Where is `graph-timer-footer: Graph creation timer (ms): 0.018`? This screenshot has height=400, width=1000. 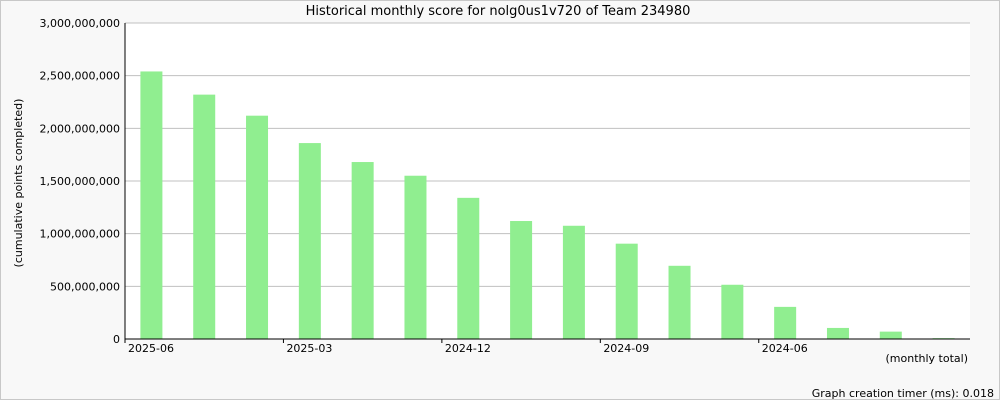 graph-timer-footer: Graph creation timer (ms): 0.018 is located at coordinates (903, 393).